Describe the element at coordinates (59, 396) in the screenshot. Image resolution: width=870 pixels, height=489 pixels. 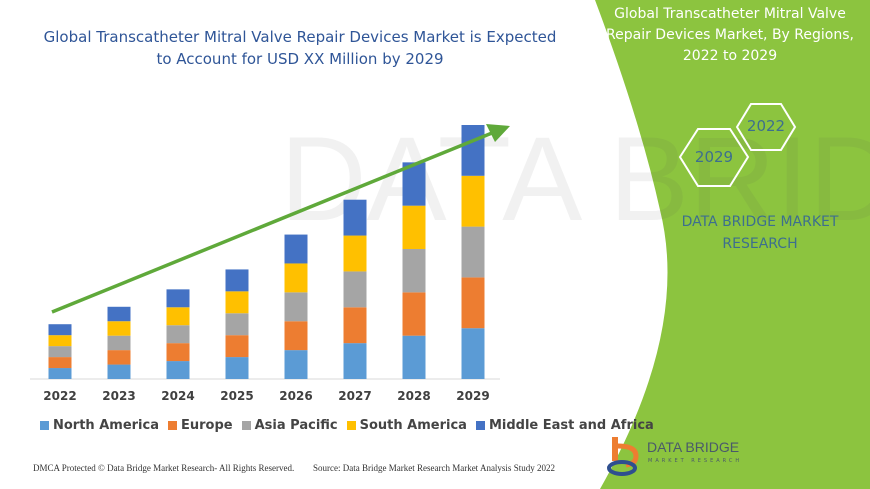
I see `x-tick-label: 2022` at that location.